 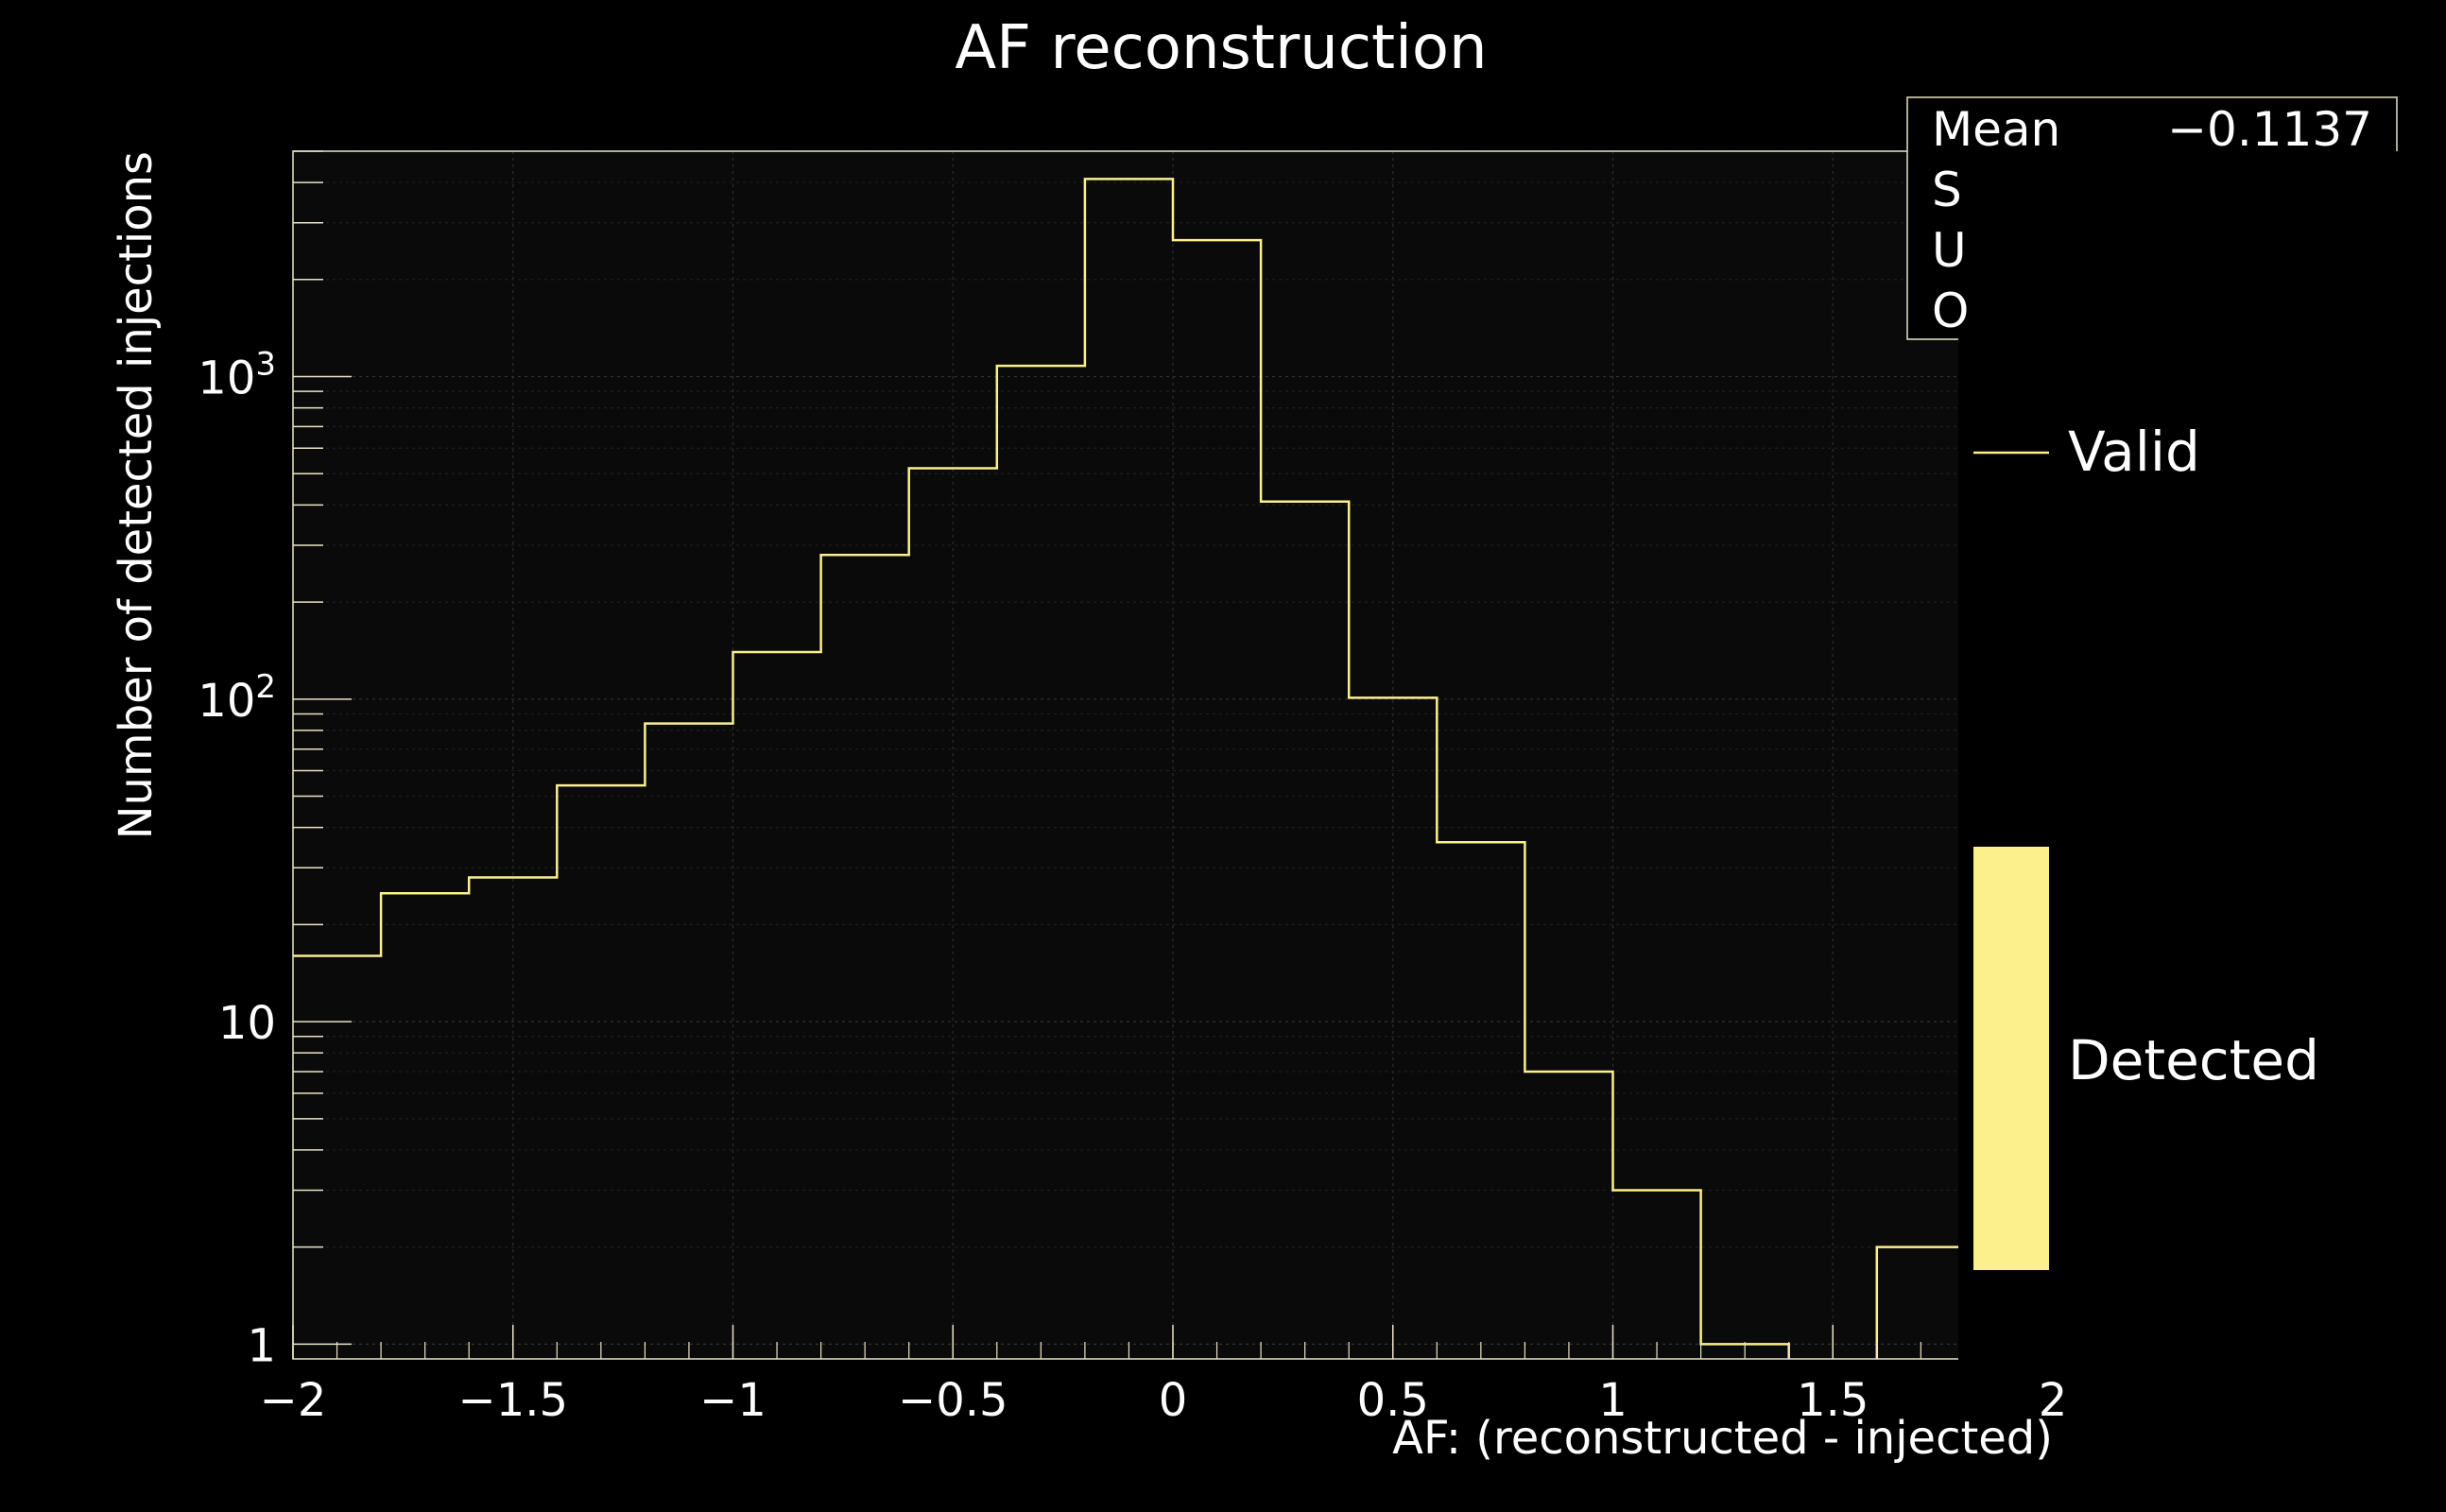 What do you see at coordinates (1393, 1400) in the screenshot?
I see `x-tick-label: 0.5` at bounding box center [1393, 1400].